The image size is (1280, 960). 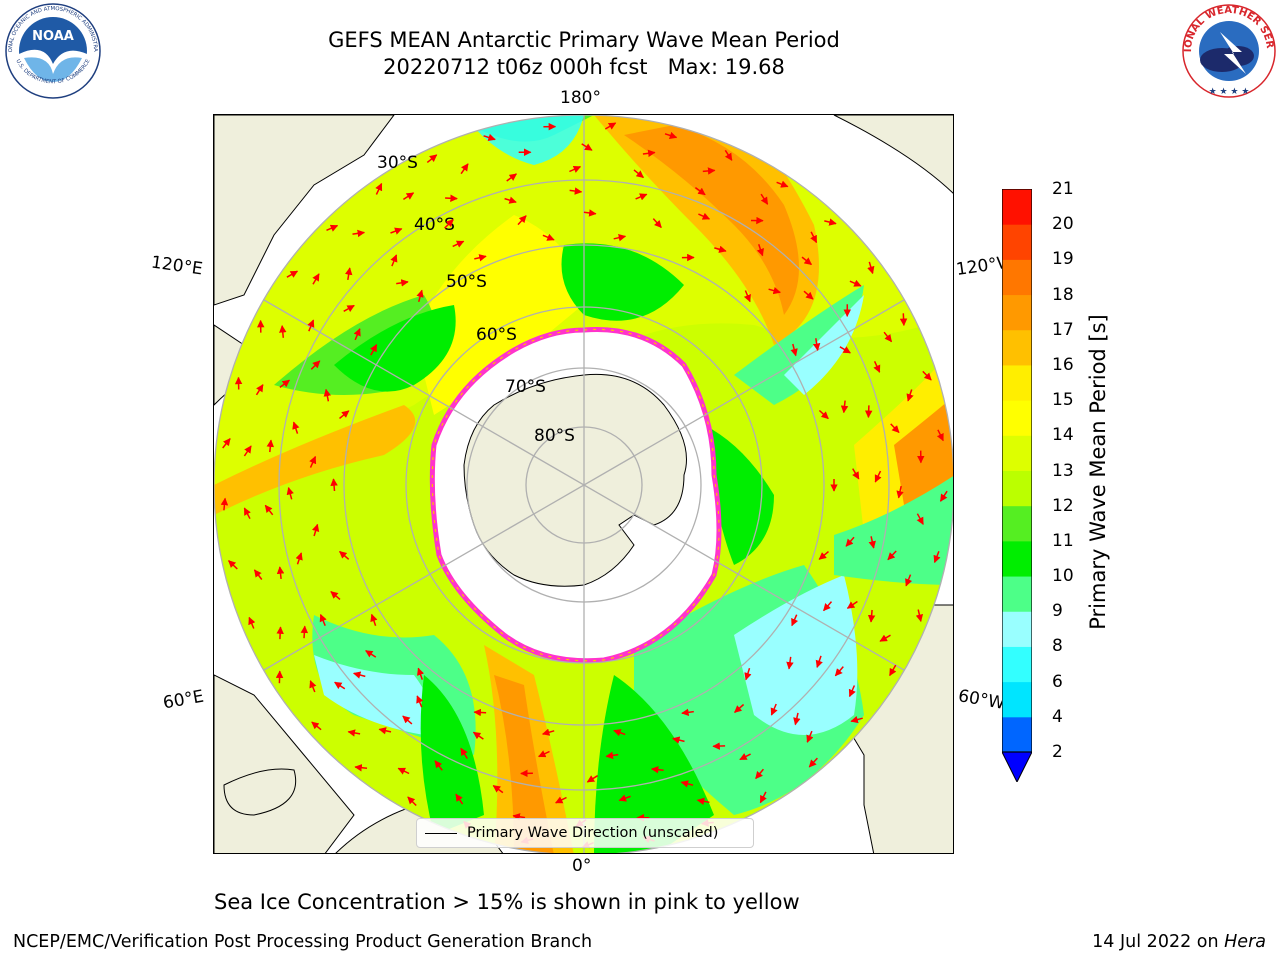 What do you see at coordinates (1063, 259) in the screenshot?
I see `colorbar-tick-label: 19` at bounding box center [1063, 259].